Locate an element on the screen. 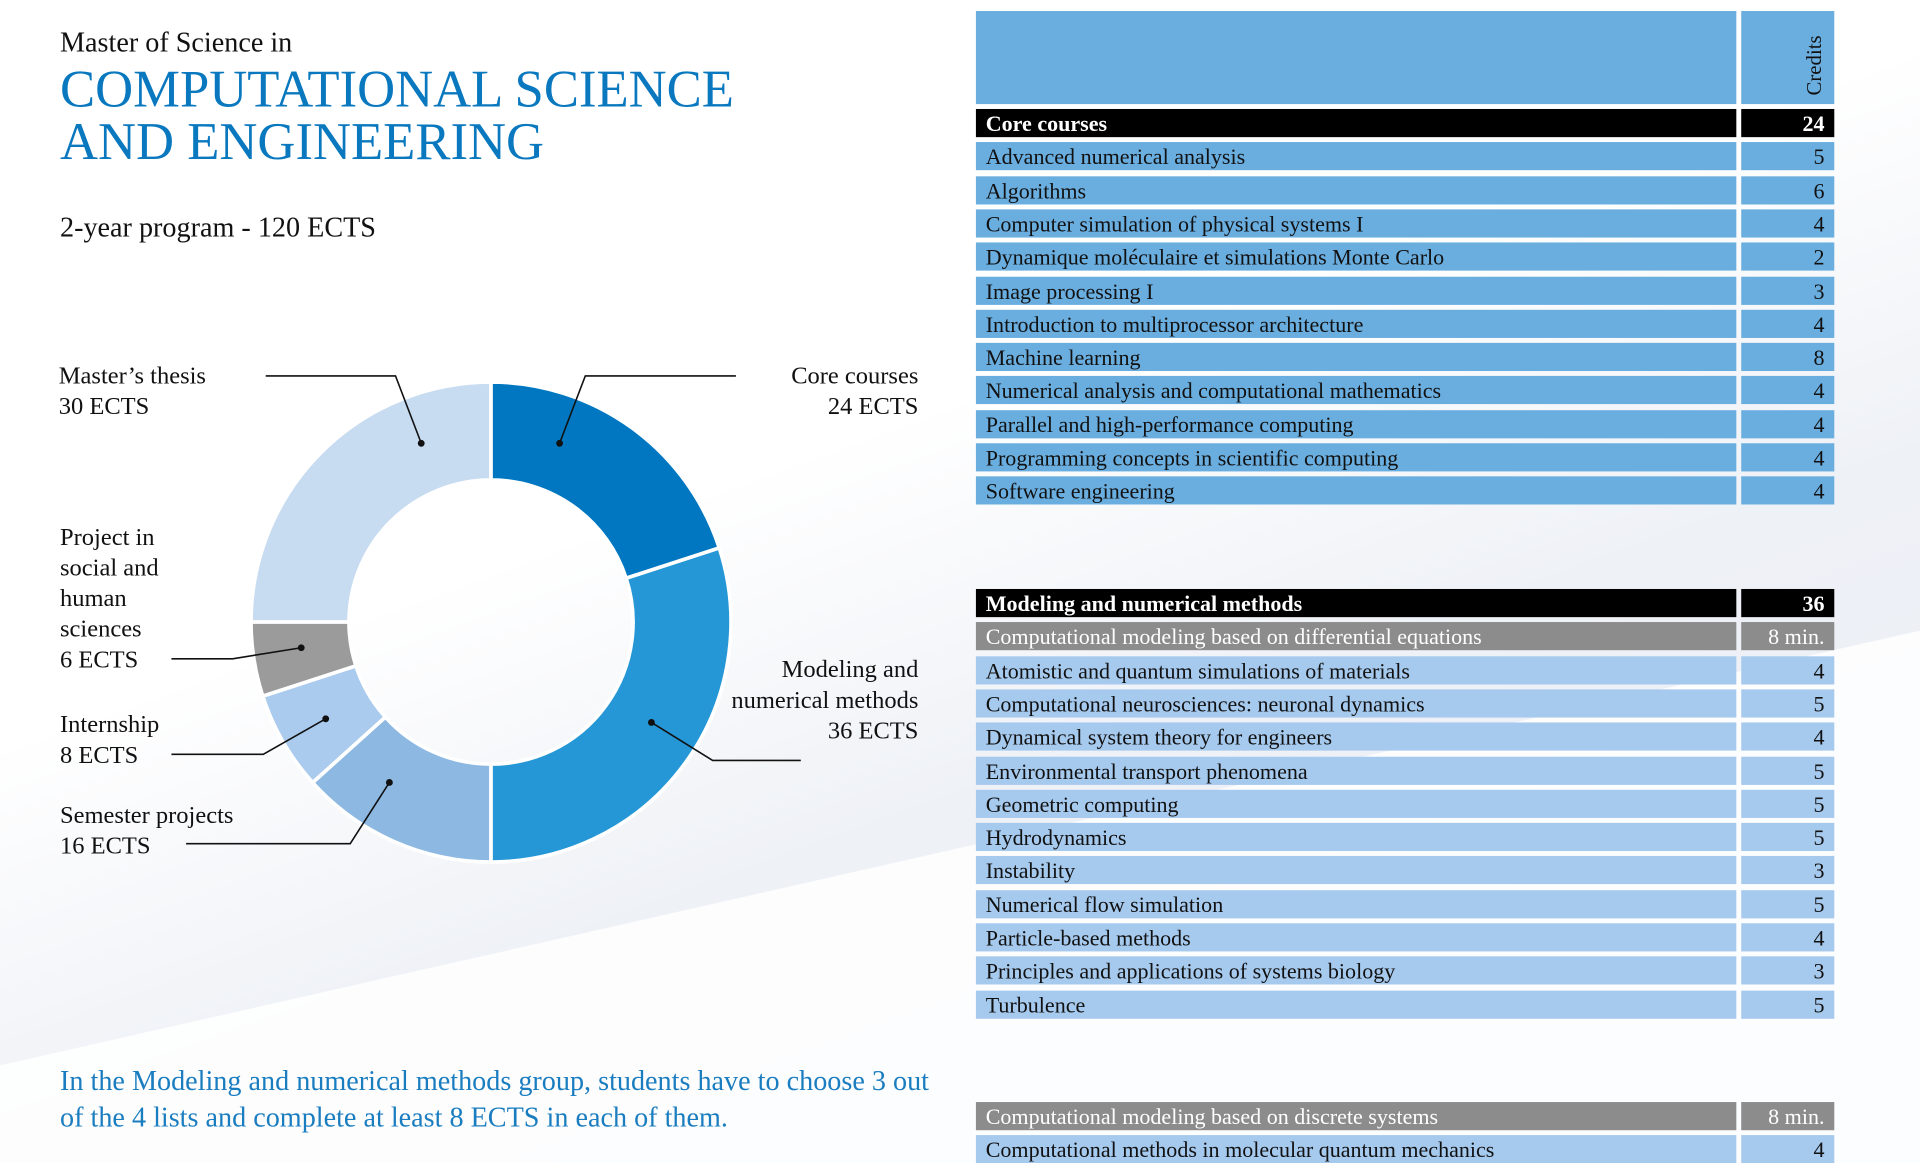 The height and width of the screenshot is (1163, 1920). course-name: Dynamical system theory for engineers is located at coordinates (1356, 736).